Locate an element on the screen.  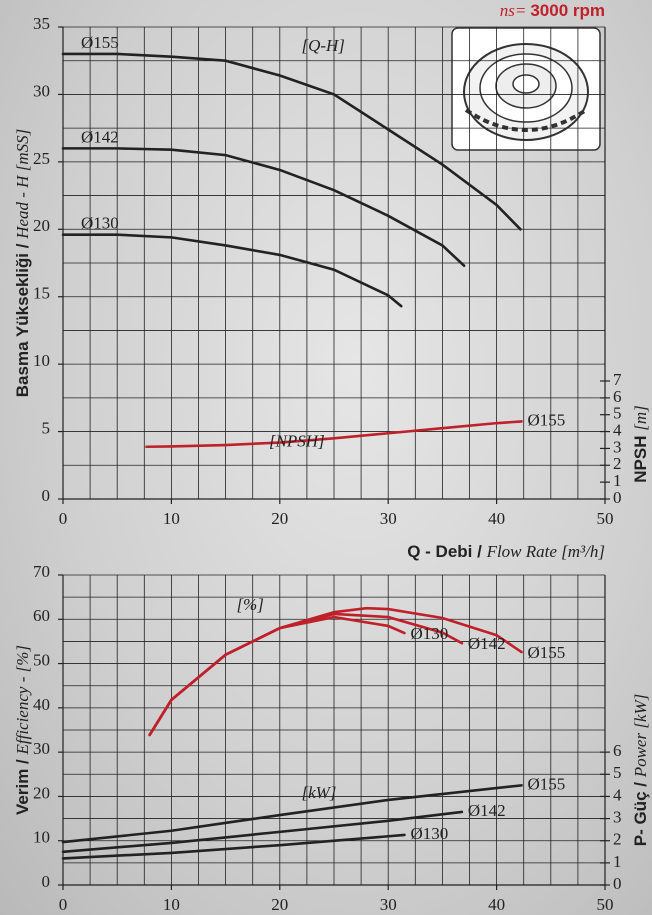
annotation: [%] is located at coordinates (249, 604).